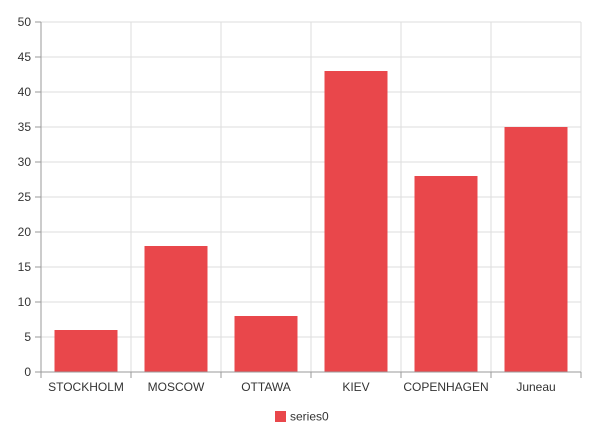 This screenshot has width=598, height=439. Describe the element at coordinates (445, 387) in the screenshot. I see `x-tick-label: COPENHAGEN` at that location.